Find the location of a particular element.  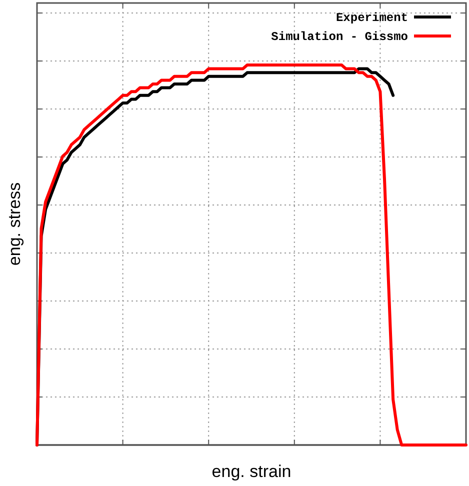

legend-label: Simulation - Gissmo is located at coordinates (339, 37).